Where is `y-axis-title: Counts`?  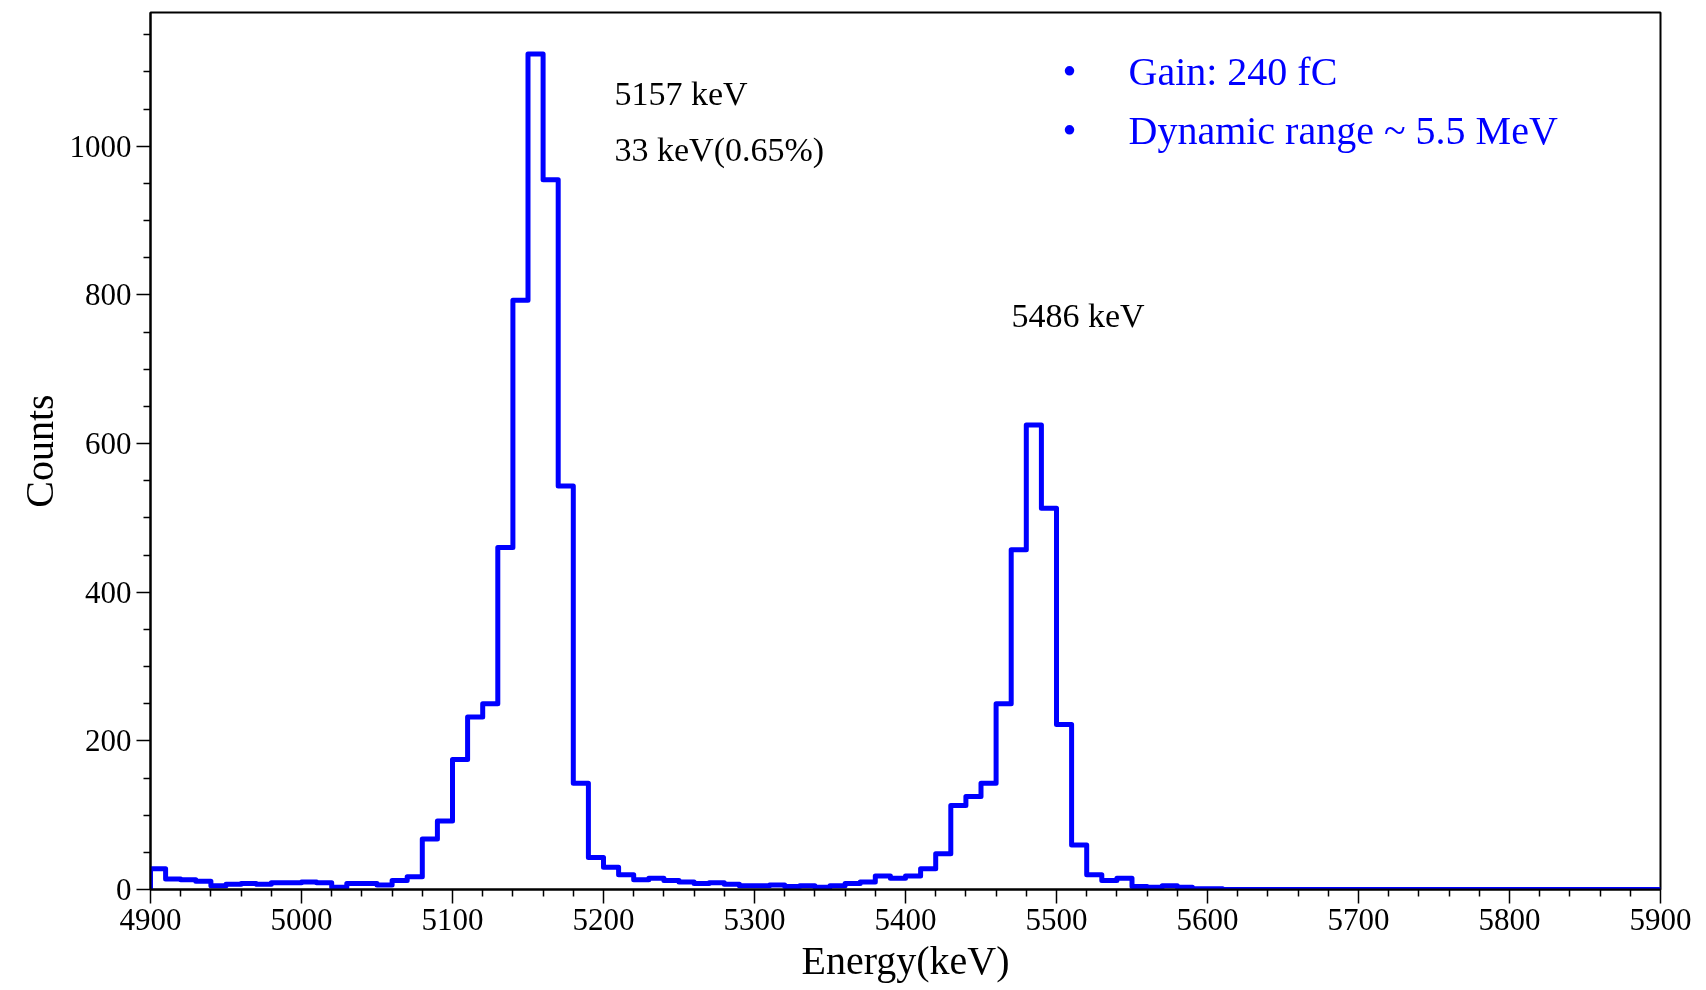 y-axis-title: Counts is located at coordinates (39, 451).